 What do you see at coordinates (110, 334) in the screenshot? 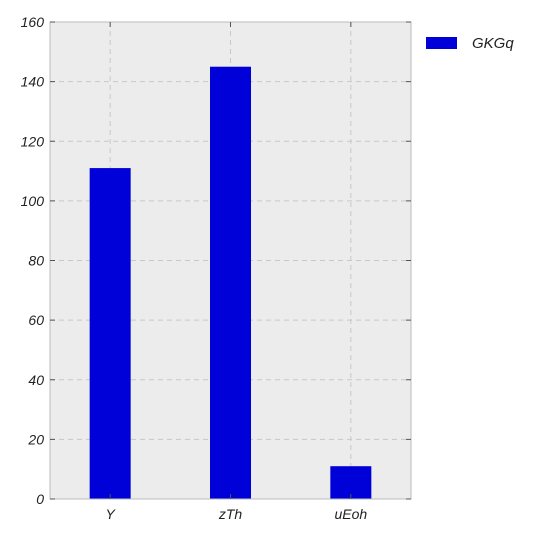
I see `bar-Y` at bounding box center [110, 334].